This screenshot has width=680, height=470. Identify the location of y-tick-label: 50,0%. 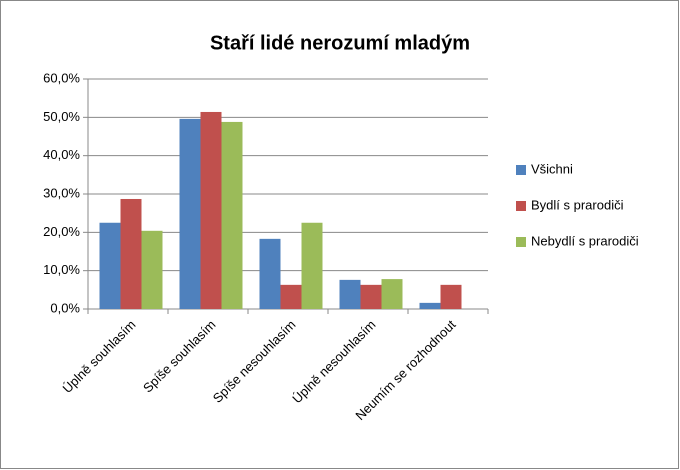
(61, 116).